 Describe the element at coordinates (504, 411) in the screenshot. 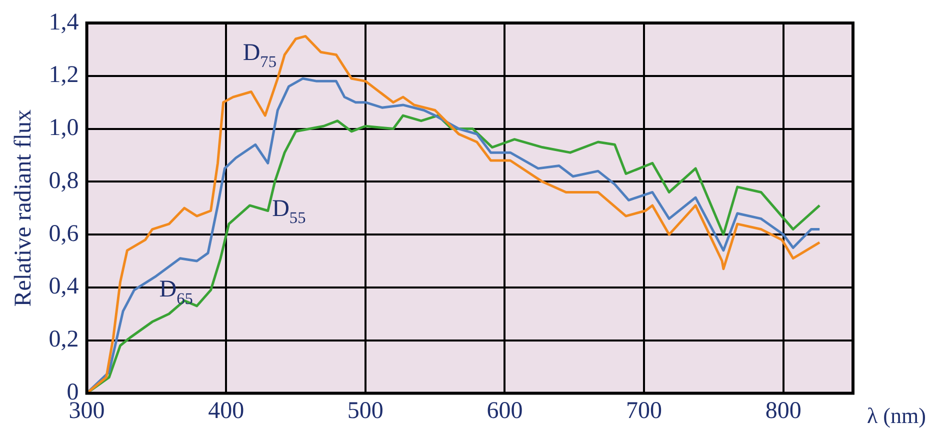

I see `x-tick-label: 600` at that location.